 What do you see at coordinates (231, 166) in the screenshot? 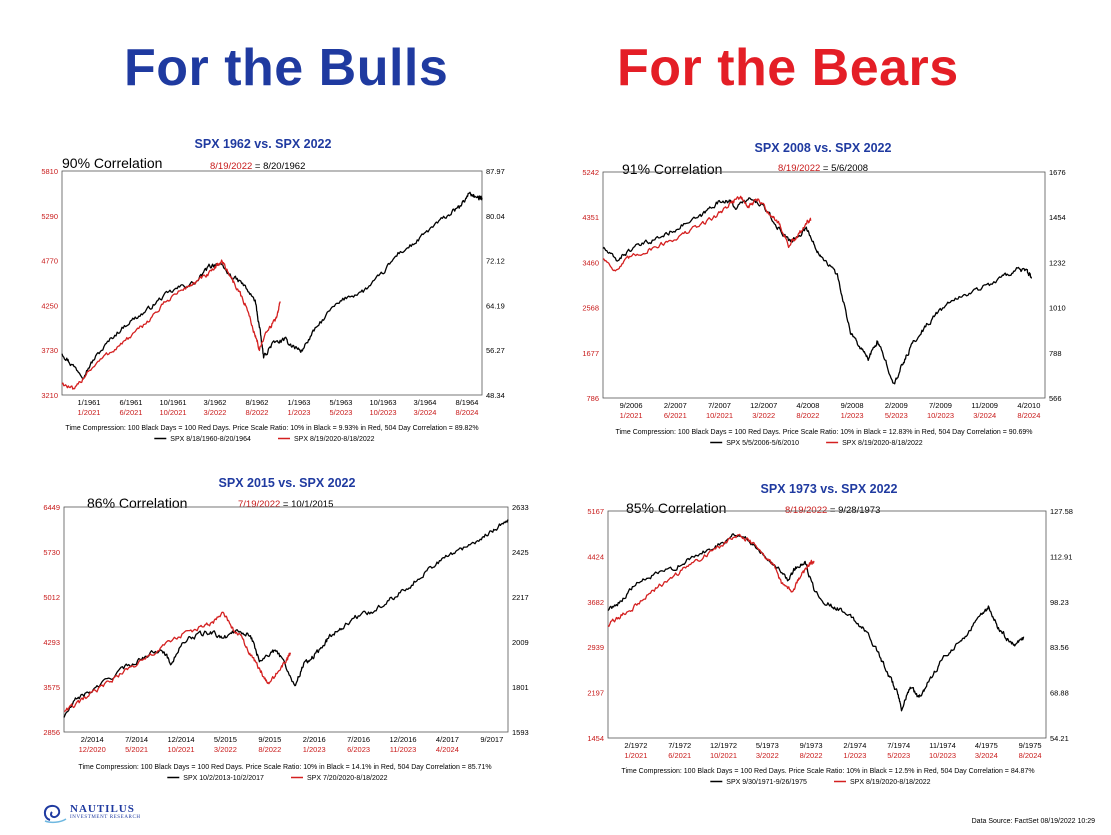
I see `date-red: 8/19/2022` at bounding box center [231, 166].